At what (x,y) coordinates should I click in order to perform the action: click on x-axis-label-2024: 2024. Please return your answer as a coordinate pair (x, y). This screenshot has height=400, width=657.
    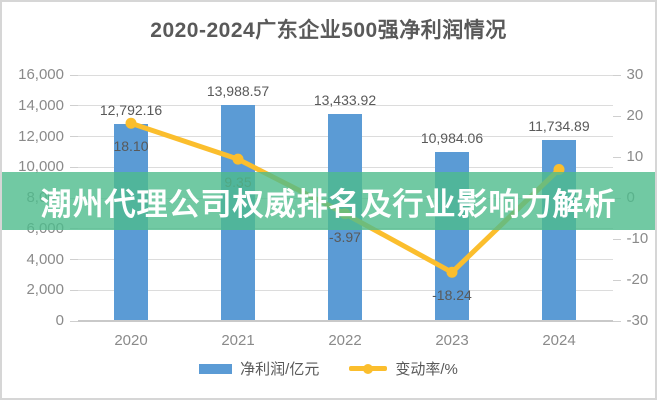
    Looking at the image, I should click on (559, 340).